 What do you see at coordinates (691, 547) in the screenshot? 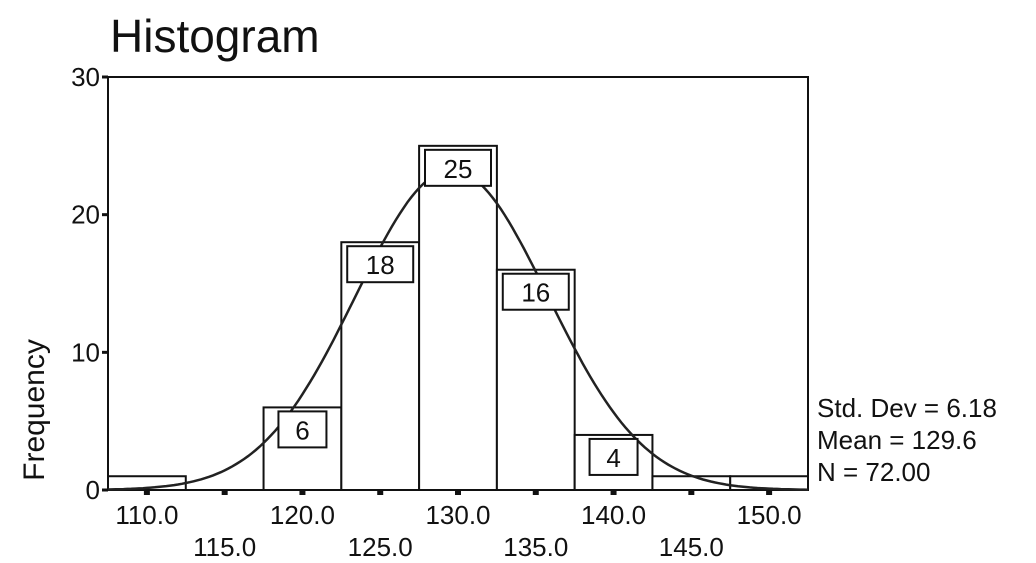
I see `x-tick-label: 145.0` at bounding box center [691, 547].